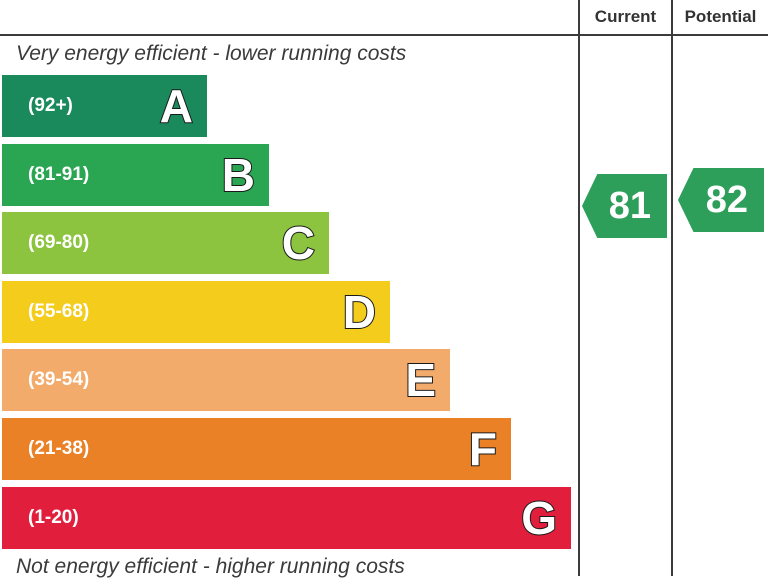 This screenshot has height=579, width=768. What do you see at coordinates (238, 175) in the screenshot?
I see `band-letter: B` at bounding box center [238, 175].